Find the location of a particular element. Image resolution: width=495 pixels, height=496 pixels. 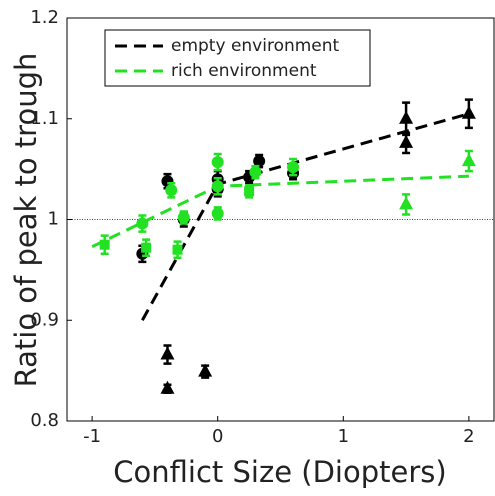

y-axis-label: Ratio of peak to trough is located at coordinates (26, 220).